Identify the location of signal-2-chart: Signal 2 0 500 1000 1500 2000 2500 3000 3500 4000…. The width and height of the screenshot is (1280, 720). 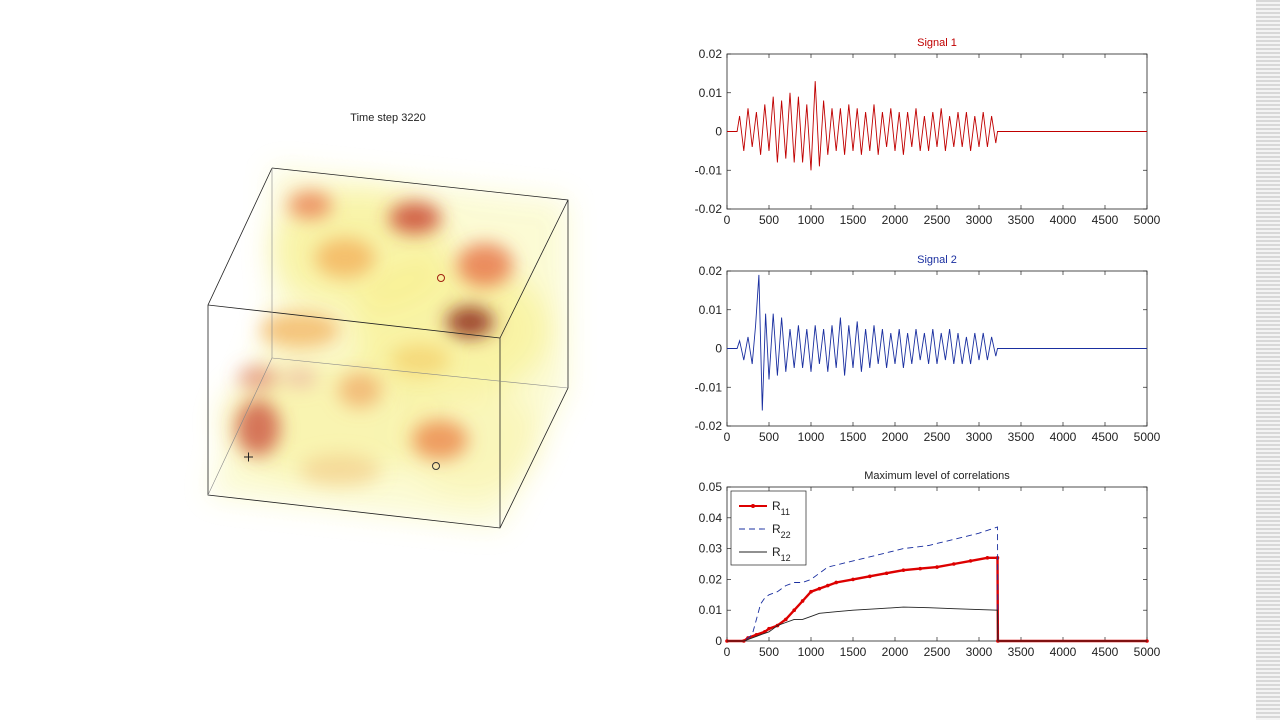
(928, 349).